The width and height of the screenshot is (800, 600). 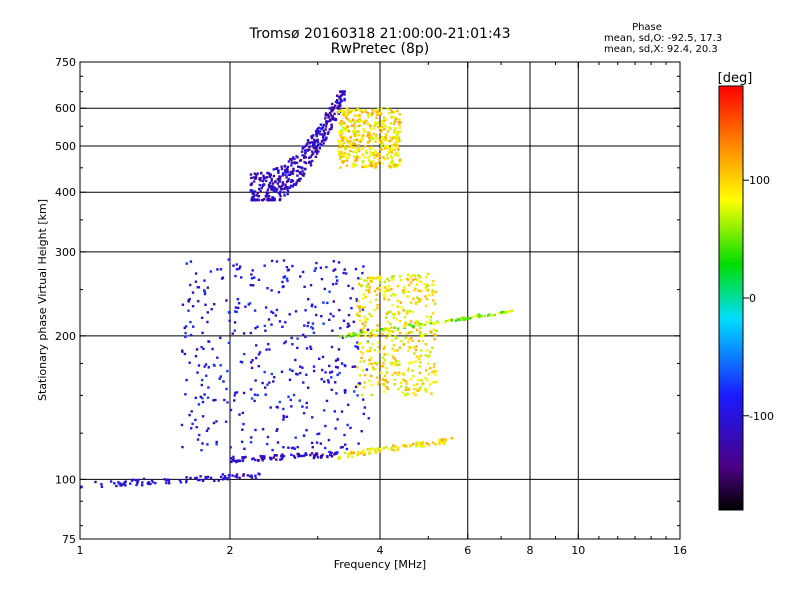 I want to click on x-tick-label: 2, so click(x=230, y=550).